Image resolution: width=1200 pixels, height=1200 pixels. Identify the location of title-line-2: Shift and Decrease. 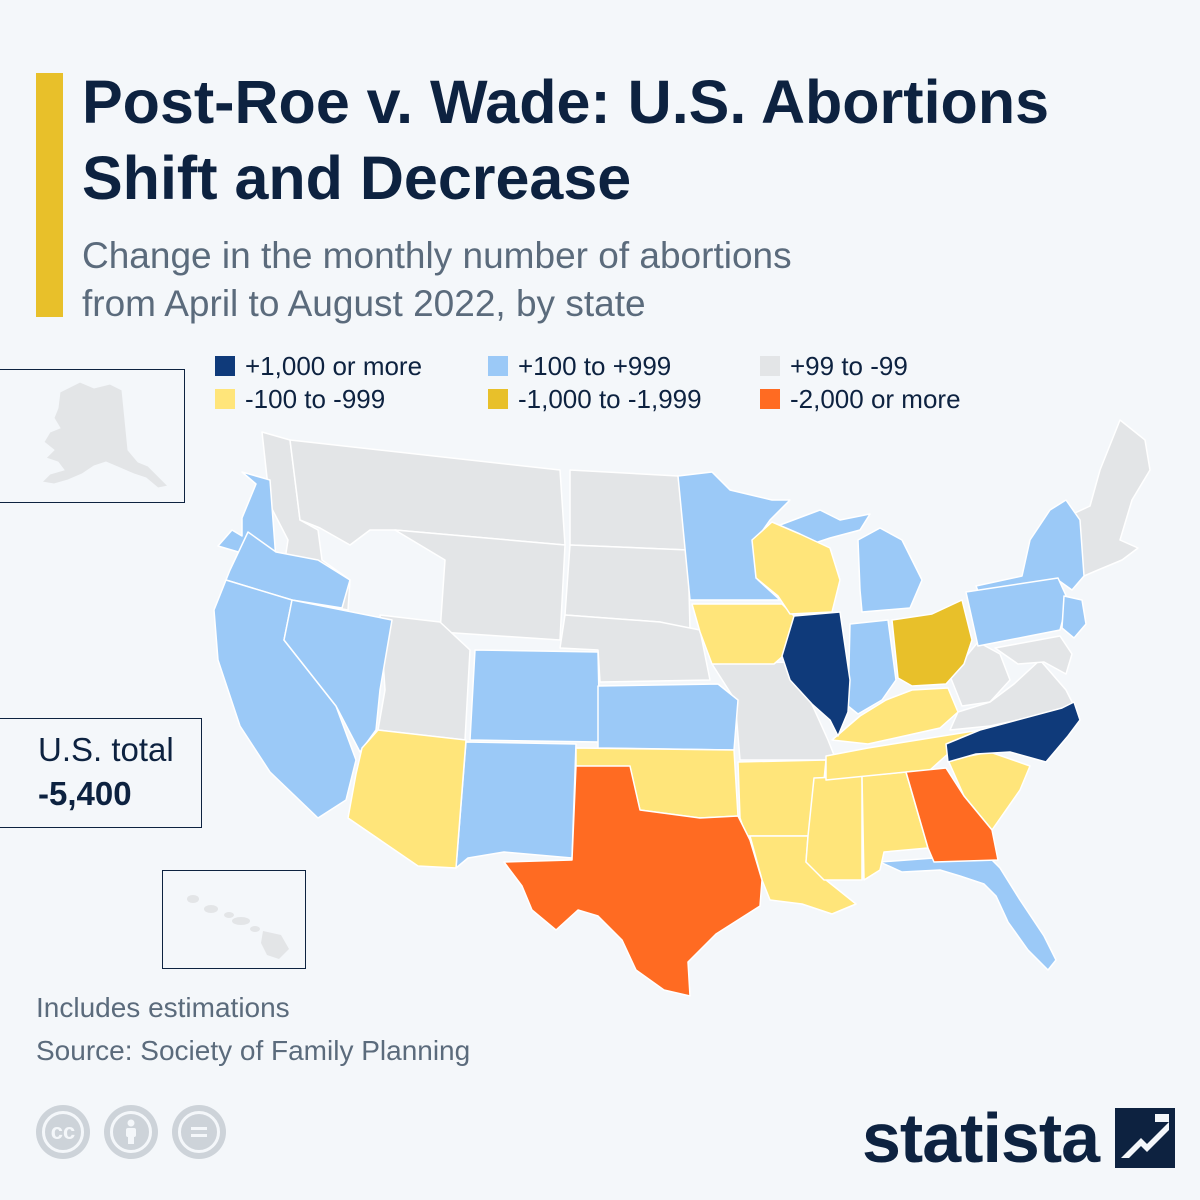
(357, 178).